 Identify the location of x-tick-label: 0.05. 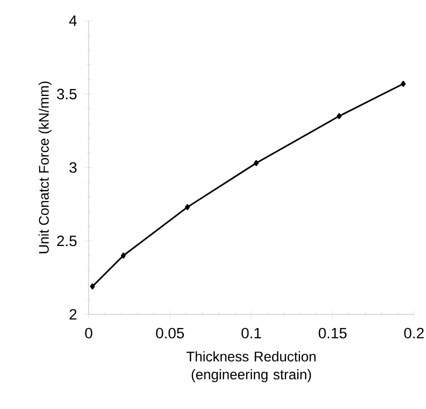
(170, 333).